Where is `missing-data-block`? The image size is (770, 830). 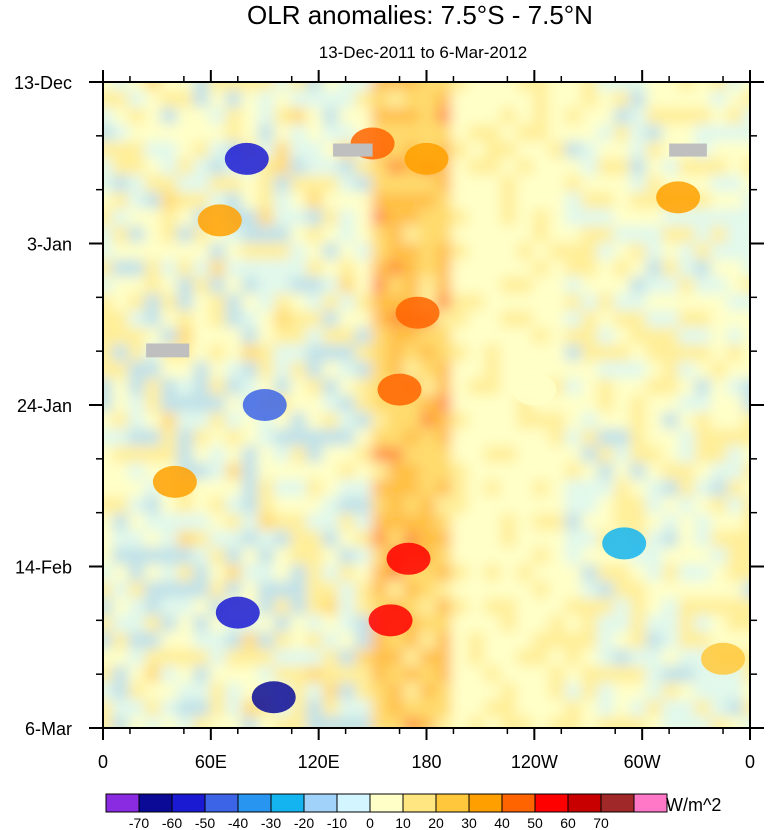
missing-data-block is located at coordinates (168, 350).